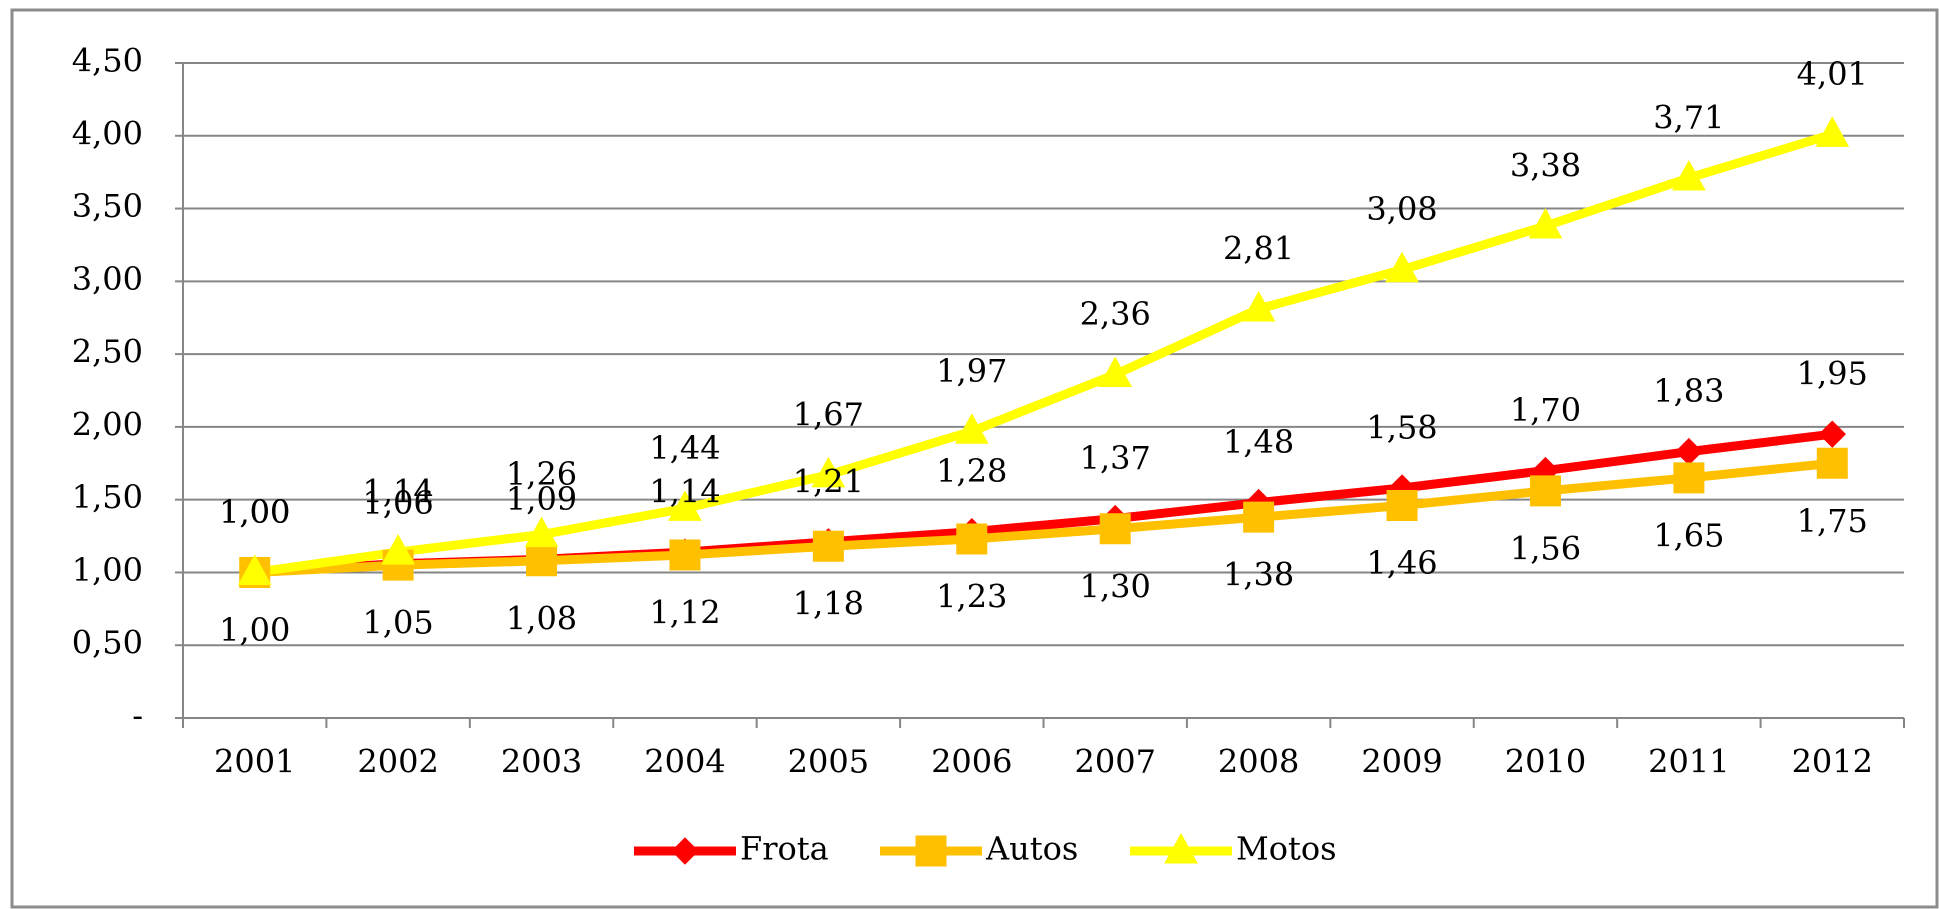 This screenshot has height=909, width=1939. I want to click on data-label: 1,21, so click(828, 481).